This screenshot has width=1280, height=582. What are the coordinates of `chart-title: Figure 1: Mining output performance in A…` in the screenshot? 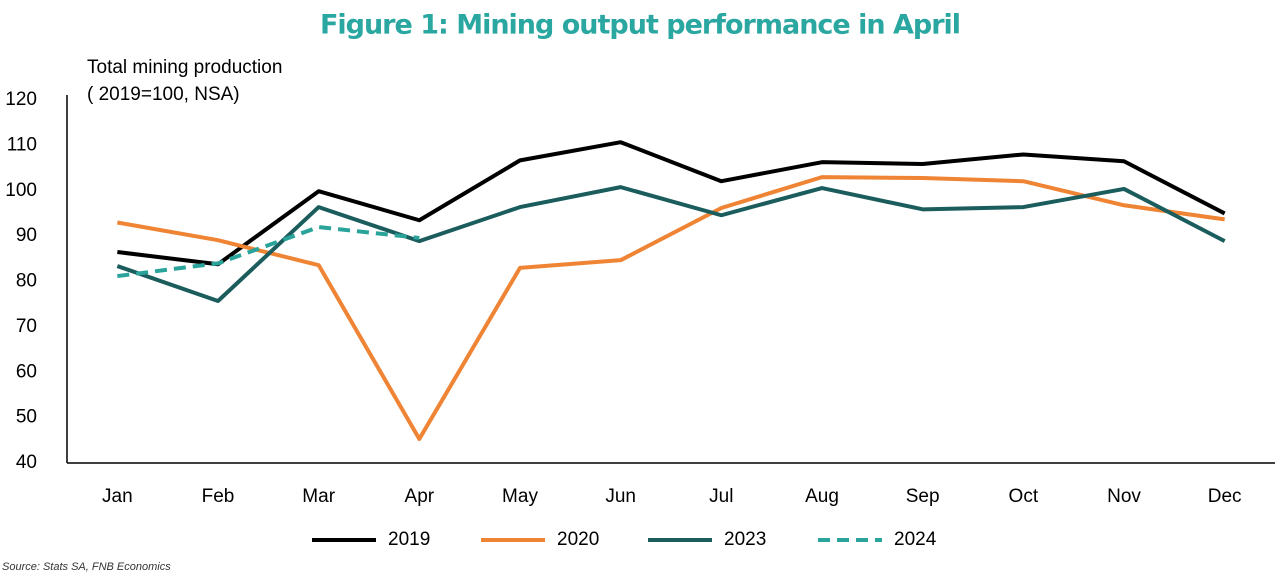 It's located at (640, 25).